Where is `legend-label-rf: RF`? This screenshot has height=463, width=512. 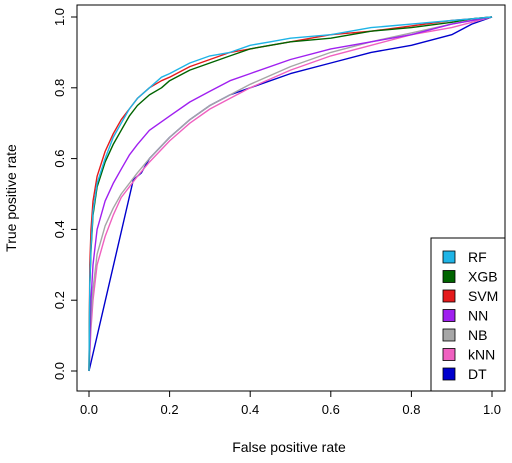
legend-label-rf: RF is located at coordinates (477, 257).